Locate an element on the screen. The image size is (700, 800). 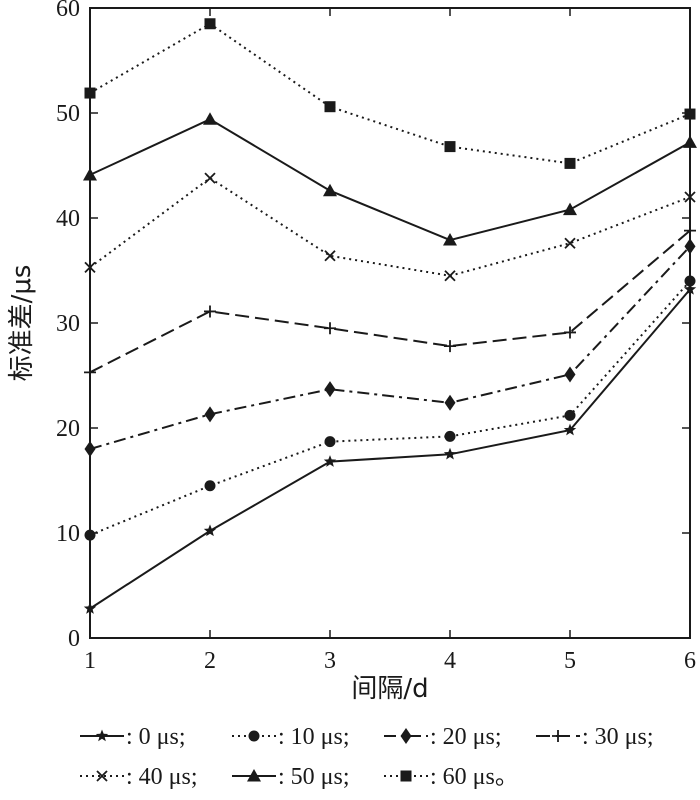
legend-item: : 30 μs; is located at coordinates (595, 737).